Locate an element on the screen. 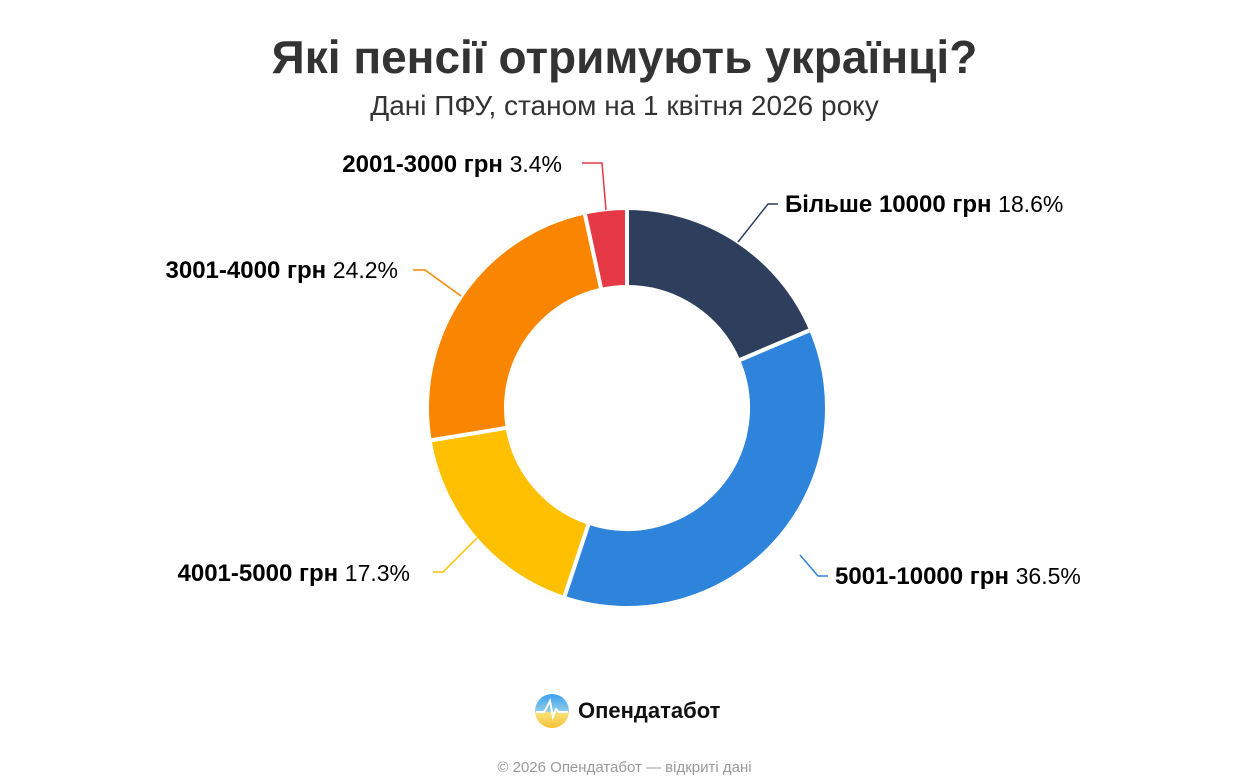  slice-label: 2001-3000 грн 3.4% is located at coordinates (452, 164).